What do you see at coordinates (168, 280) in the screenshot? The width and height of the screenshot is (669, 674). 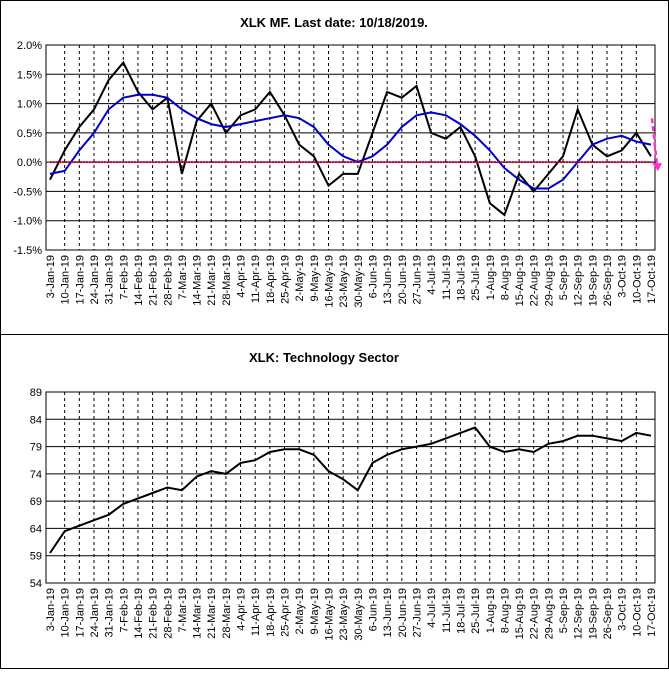 I see `mf-x-tick-label: 28-Feb-19` at bounding box center [168, 280].